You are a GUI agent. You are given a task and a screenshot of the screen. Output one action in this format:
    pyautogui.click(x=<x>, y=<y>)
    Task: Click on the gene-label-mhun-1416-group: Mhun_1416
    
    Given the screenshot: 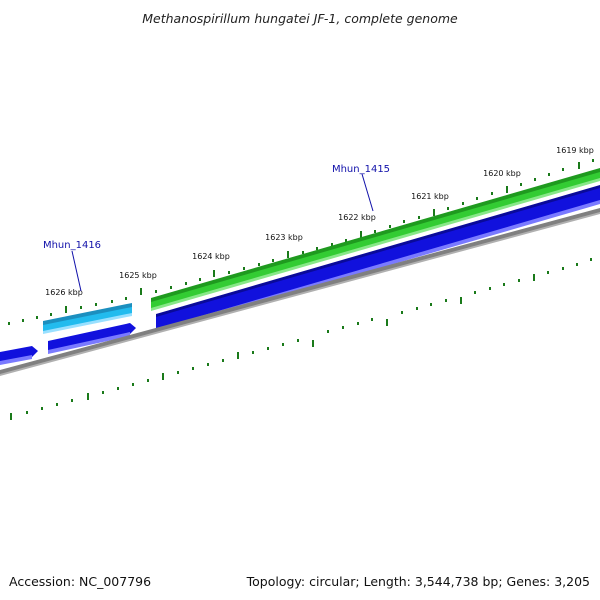 What is the action you would take?
    pyautogui.click(x=72, y=266)
    